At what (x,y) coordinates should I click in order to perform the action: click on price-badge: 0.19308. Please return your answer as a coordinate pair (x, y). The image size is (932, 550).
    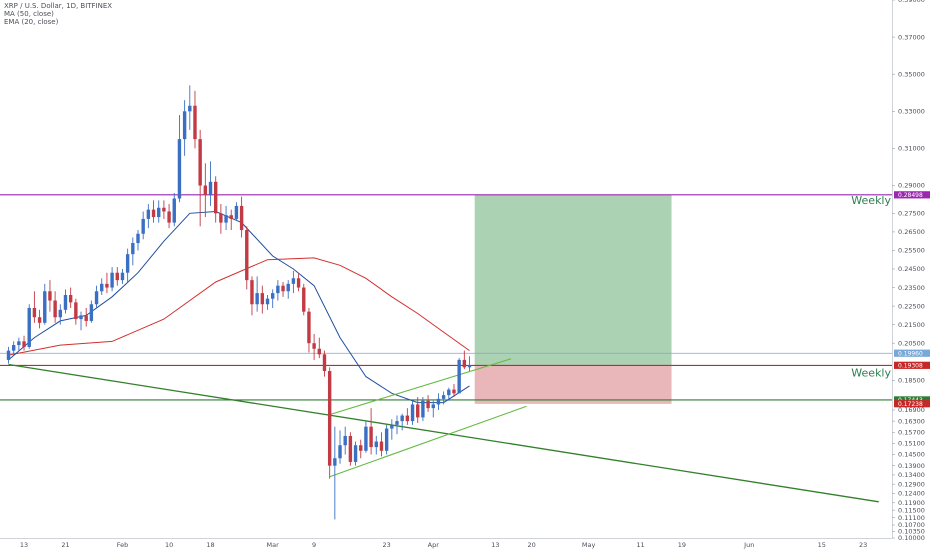
    Looking at the image, I should click on (912, 365).